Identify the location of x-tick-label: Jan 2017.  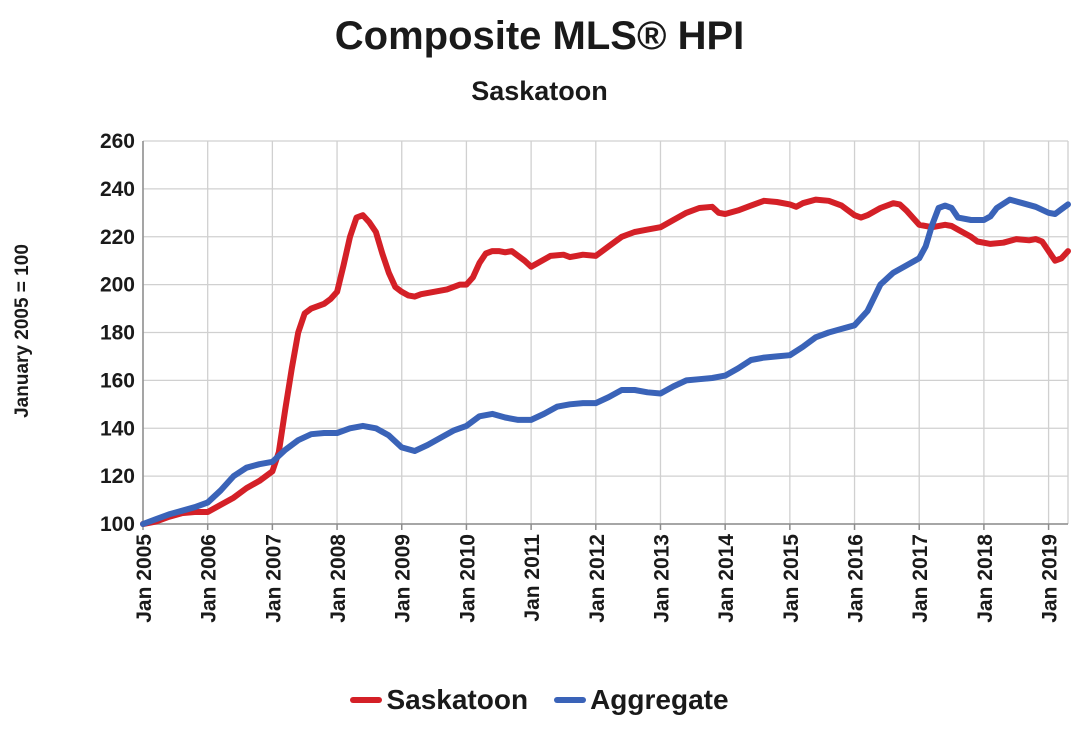
(920, 578).